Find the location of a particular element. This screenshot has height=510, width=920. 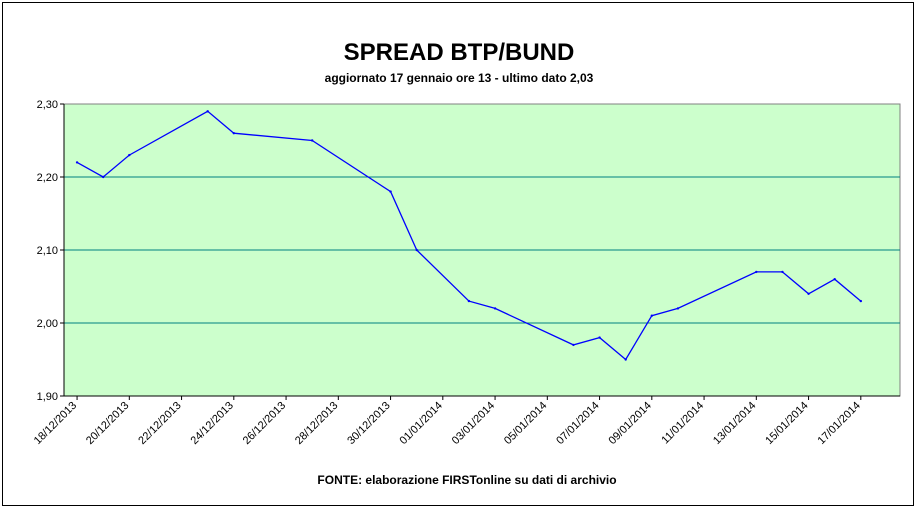

x-tick-label: 22/12/2013 is located at coordinates (159, 423).